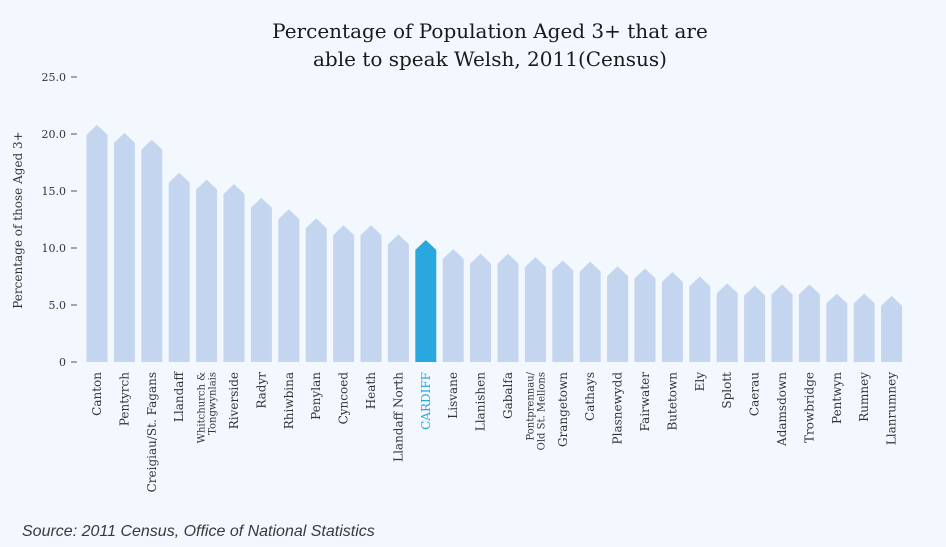 This screenshot has height=547, width=946. What do you see at coordinates (152, 432) in the screenshot?
I see `x-tick-label: Creigiau/St. Fagans` at bounding box center [152, 432].